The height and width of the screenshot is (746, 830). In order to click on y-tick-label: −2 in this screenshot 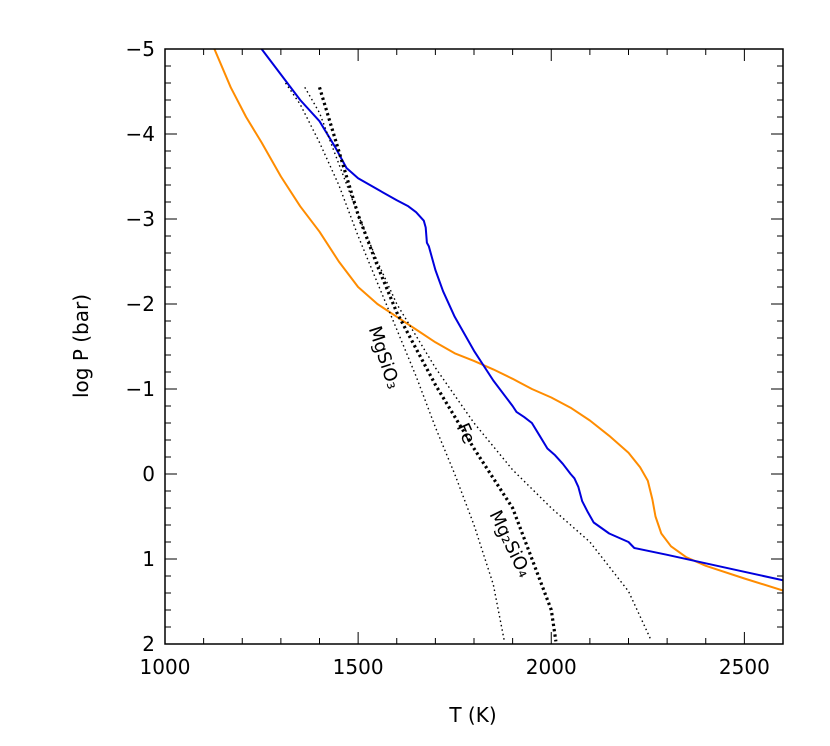, I will do `click(140, 304)`.